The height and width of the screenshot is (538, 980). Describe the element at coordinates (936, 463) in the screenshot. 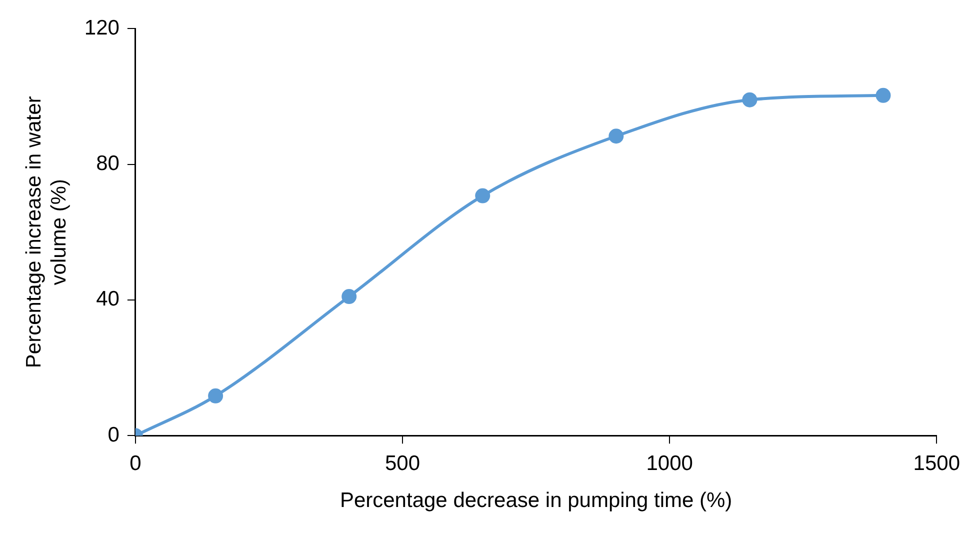

I see `x-tick-label: 1500` at that location.